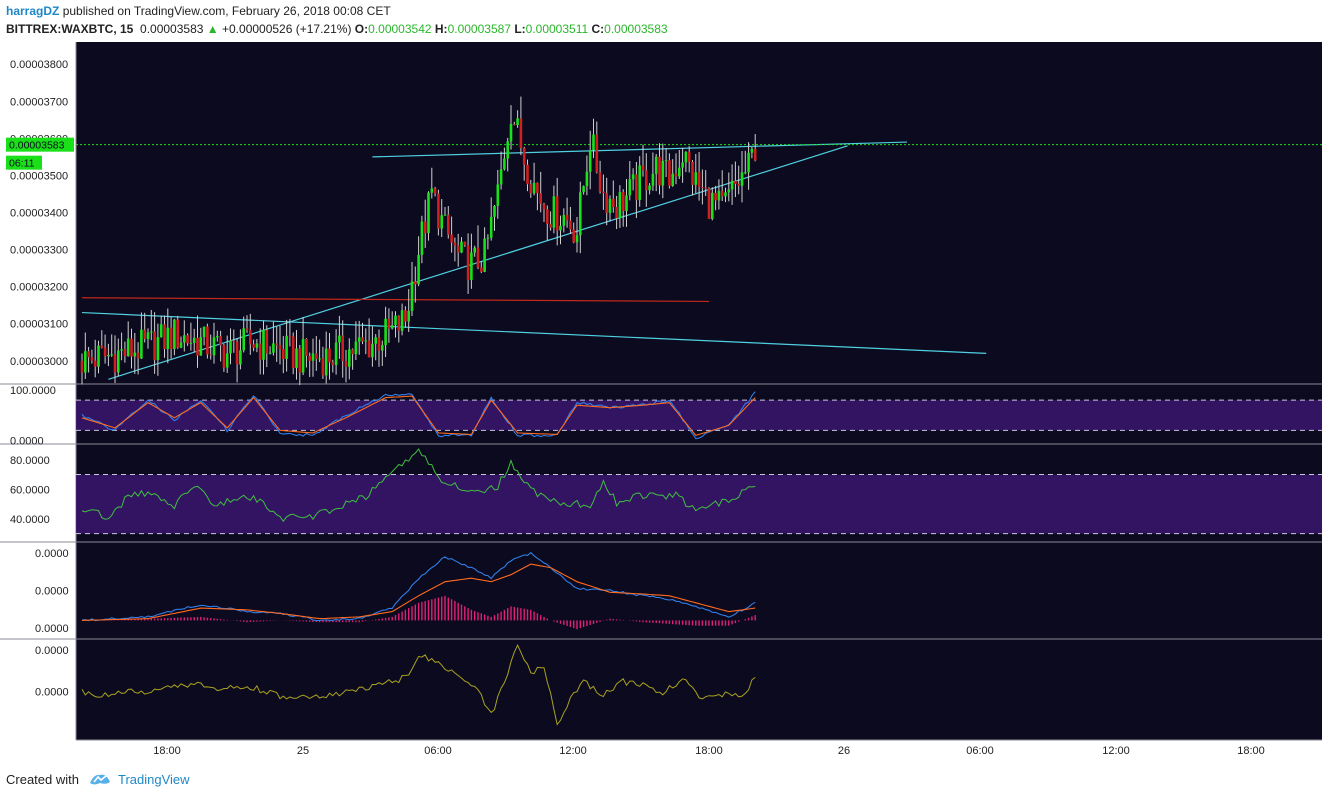 The height and width of the screenshot is (796, 1329). What do you see at coordinates (534, 332) in the screenshot?
I see `falling-line-line` at bounding box center [534, 332].